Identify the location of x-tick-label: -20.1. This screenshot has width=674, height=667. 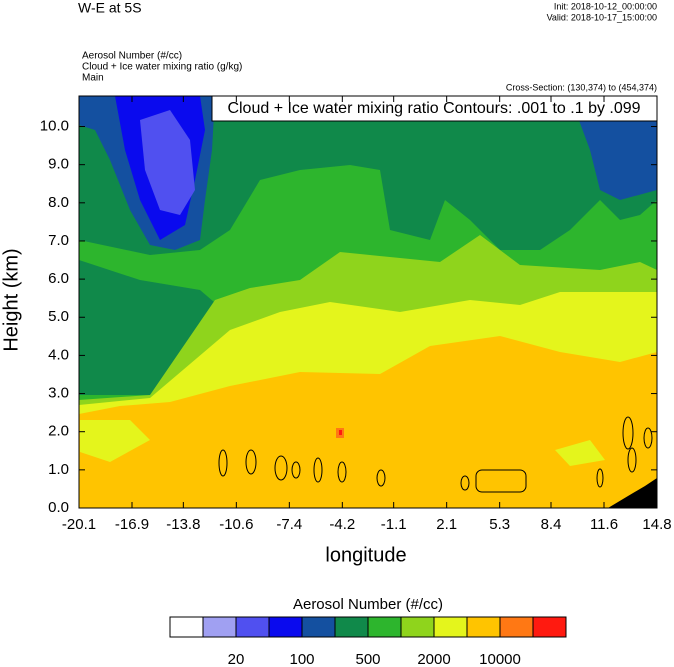
(79, 524).